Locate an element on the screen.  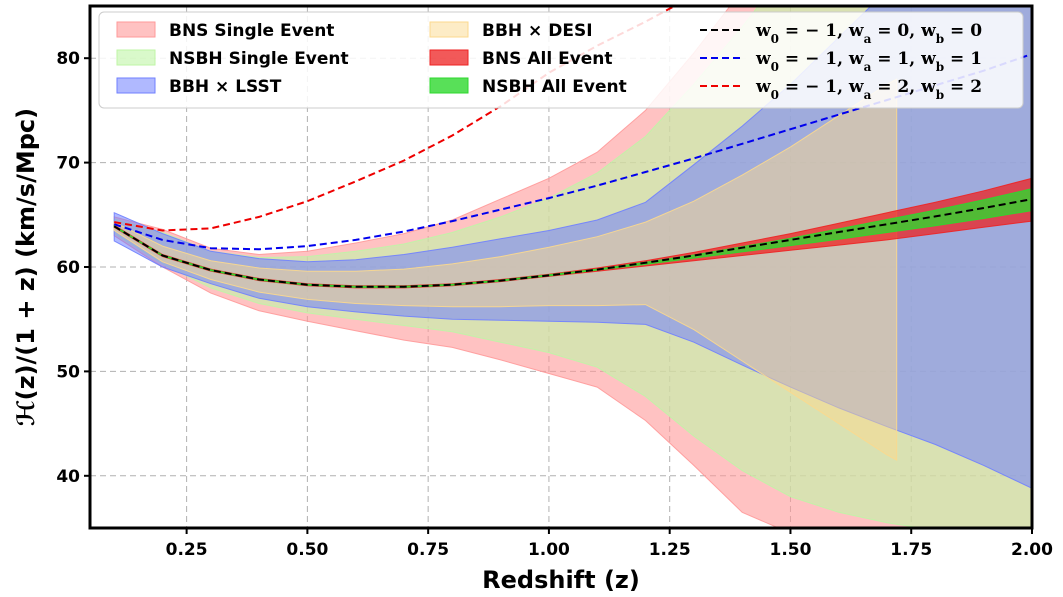
y-tick-label: 70 is located at coordinates (68, 164).